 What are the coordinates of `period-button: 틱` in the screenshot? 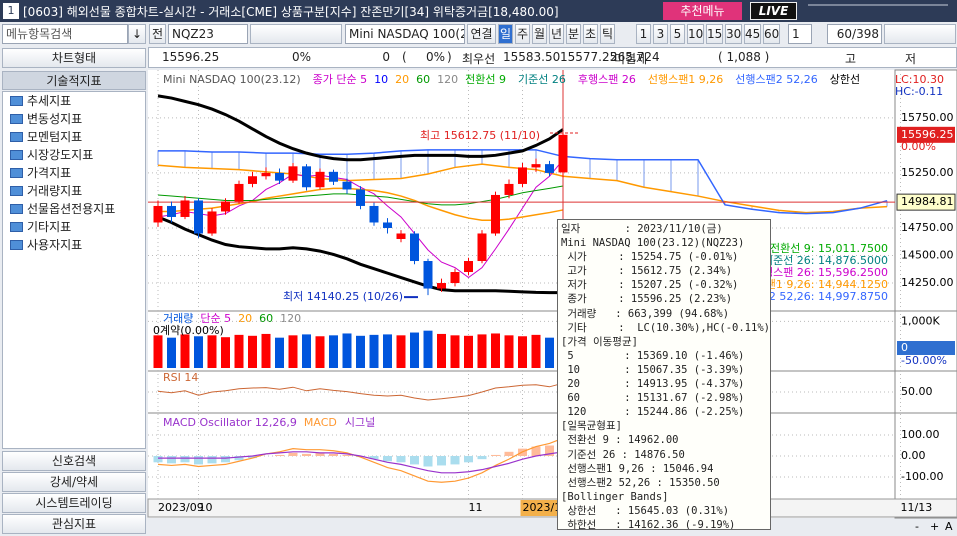 It's located at (607, 34).